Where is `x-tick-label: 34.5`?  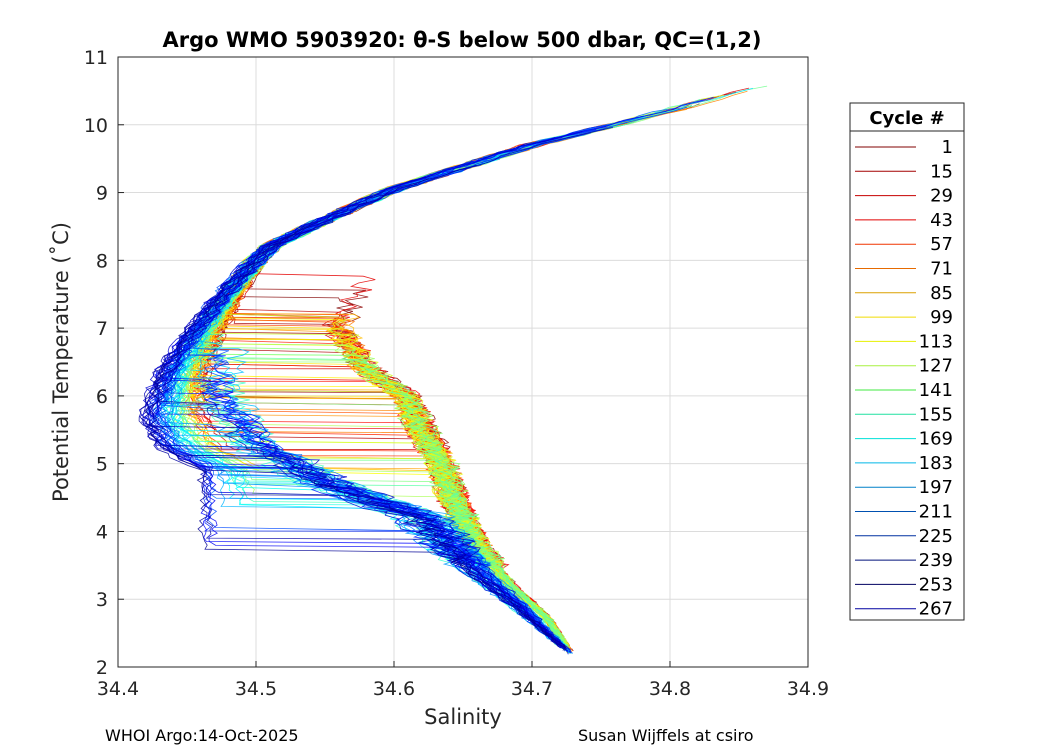 x-tick-label: 34.5 is located at coordinates (256, 689).